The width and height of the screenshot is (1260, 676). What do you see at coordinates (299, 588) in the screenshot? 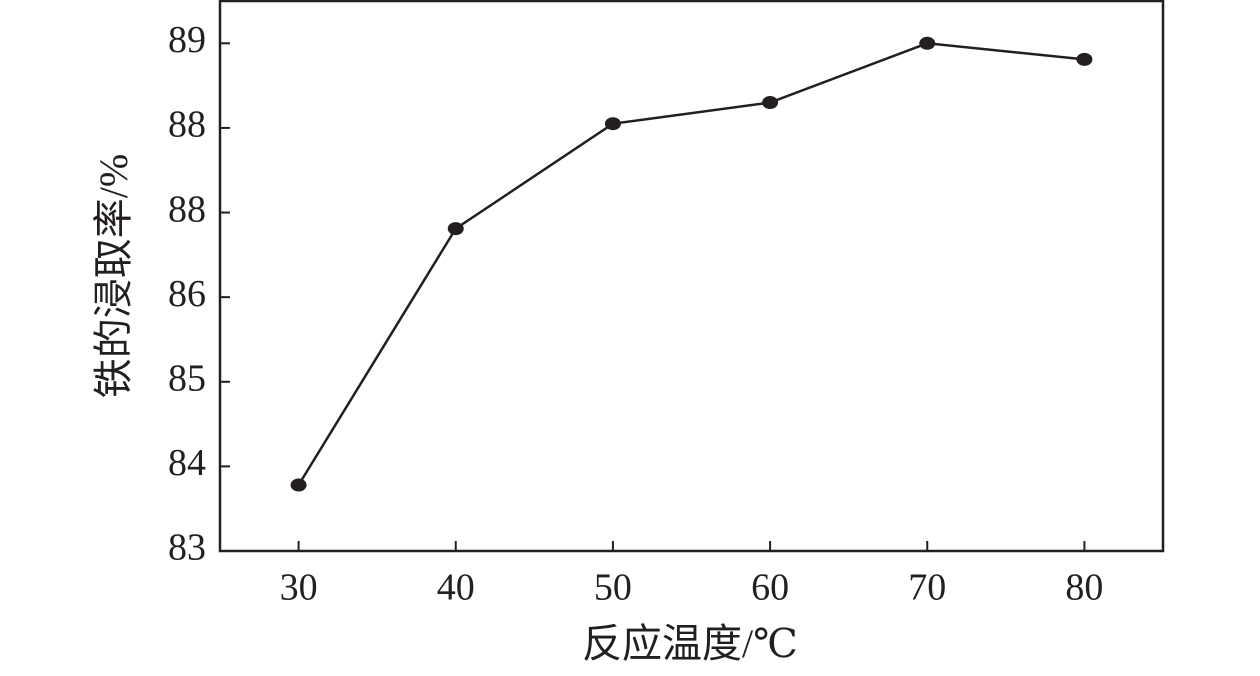
I see `x-tick-label: 30` at bounding box center [299, 588].